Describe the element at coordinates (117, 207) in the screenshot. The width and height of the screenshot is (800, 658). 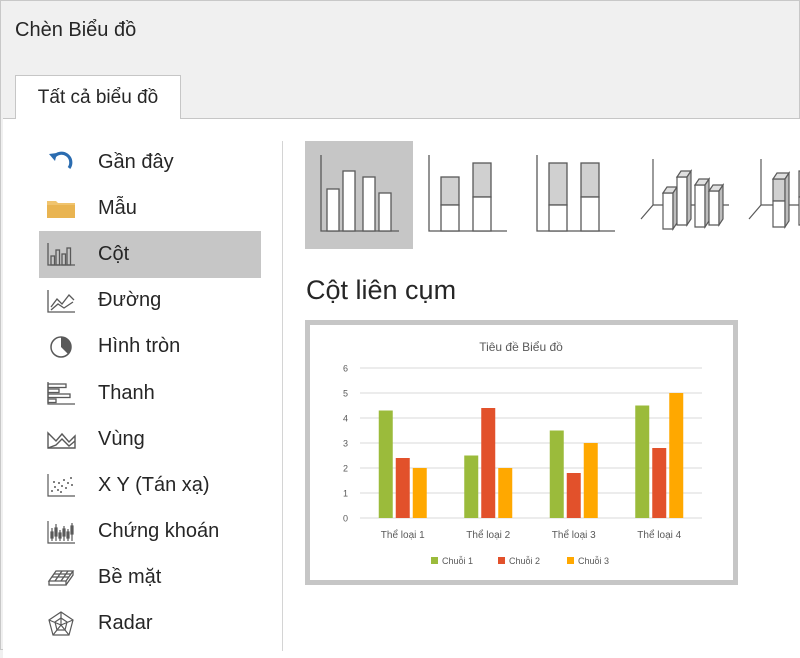
I see `sidebar-item-label: Mẫu` at that location.